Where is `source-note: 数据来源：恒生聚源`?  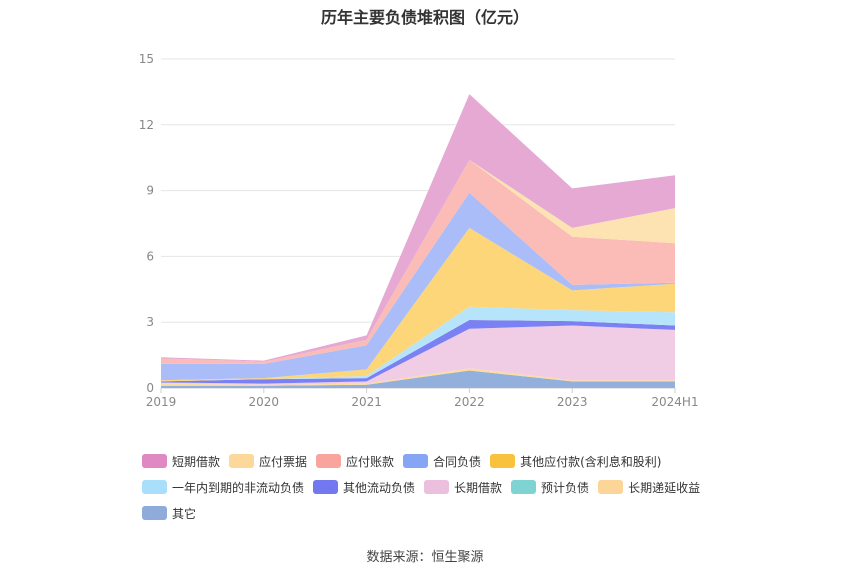
source-note: 数据来源：恒生聚源 is located at coordinates (425, 557).